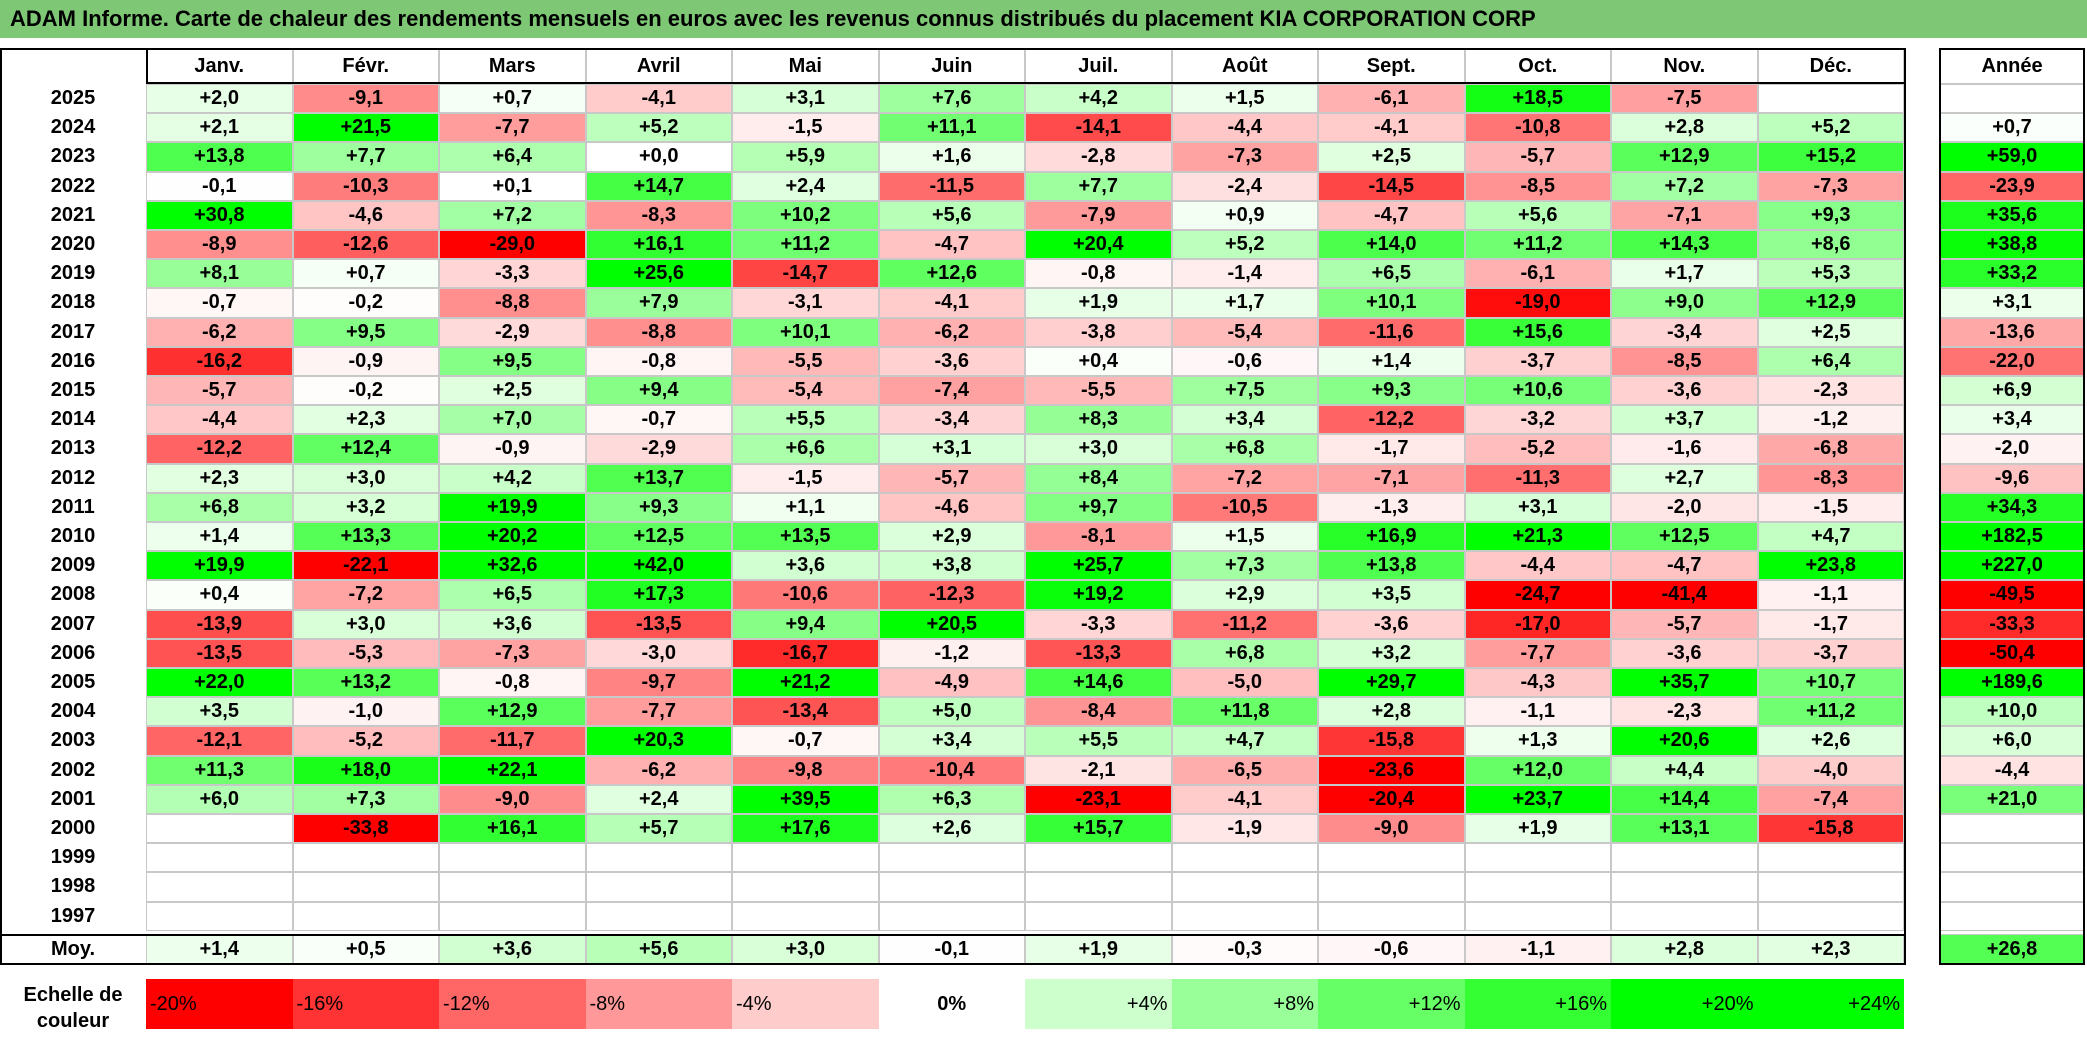  Describe the element at coordinates (951, 99) in the screenshot. I see `heatmap-cell: +7,6` at that location.